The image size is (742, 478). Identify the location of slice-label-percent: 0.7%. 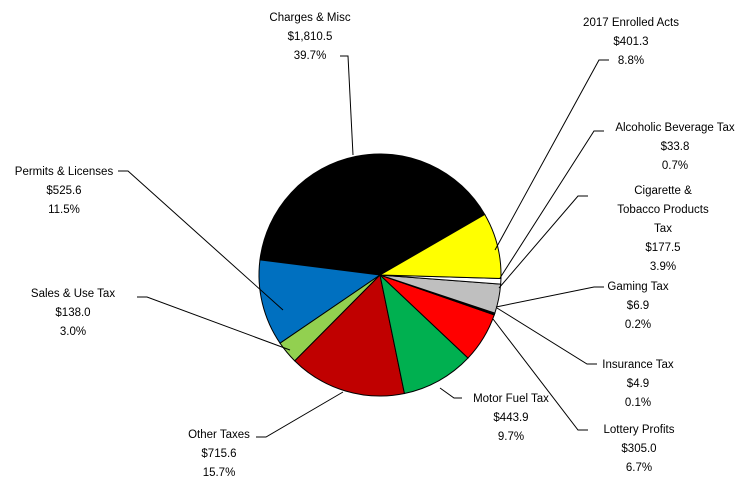
(675, 166).